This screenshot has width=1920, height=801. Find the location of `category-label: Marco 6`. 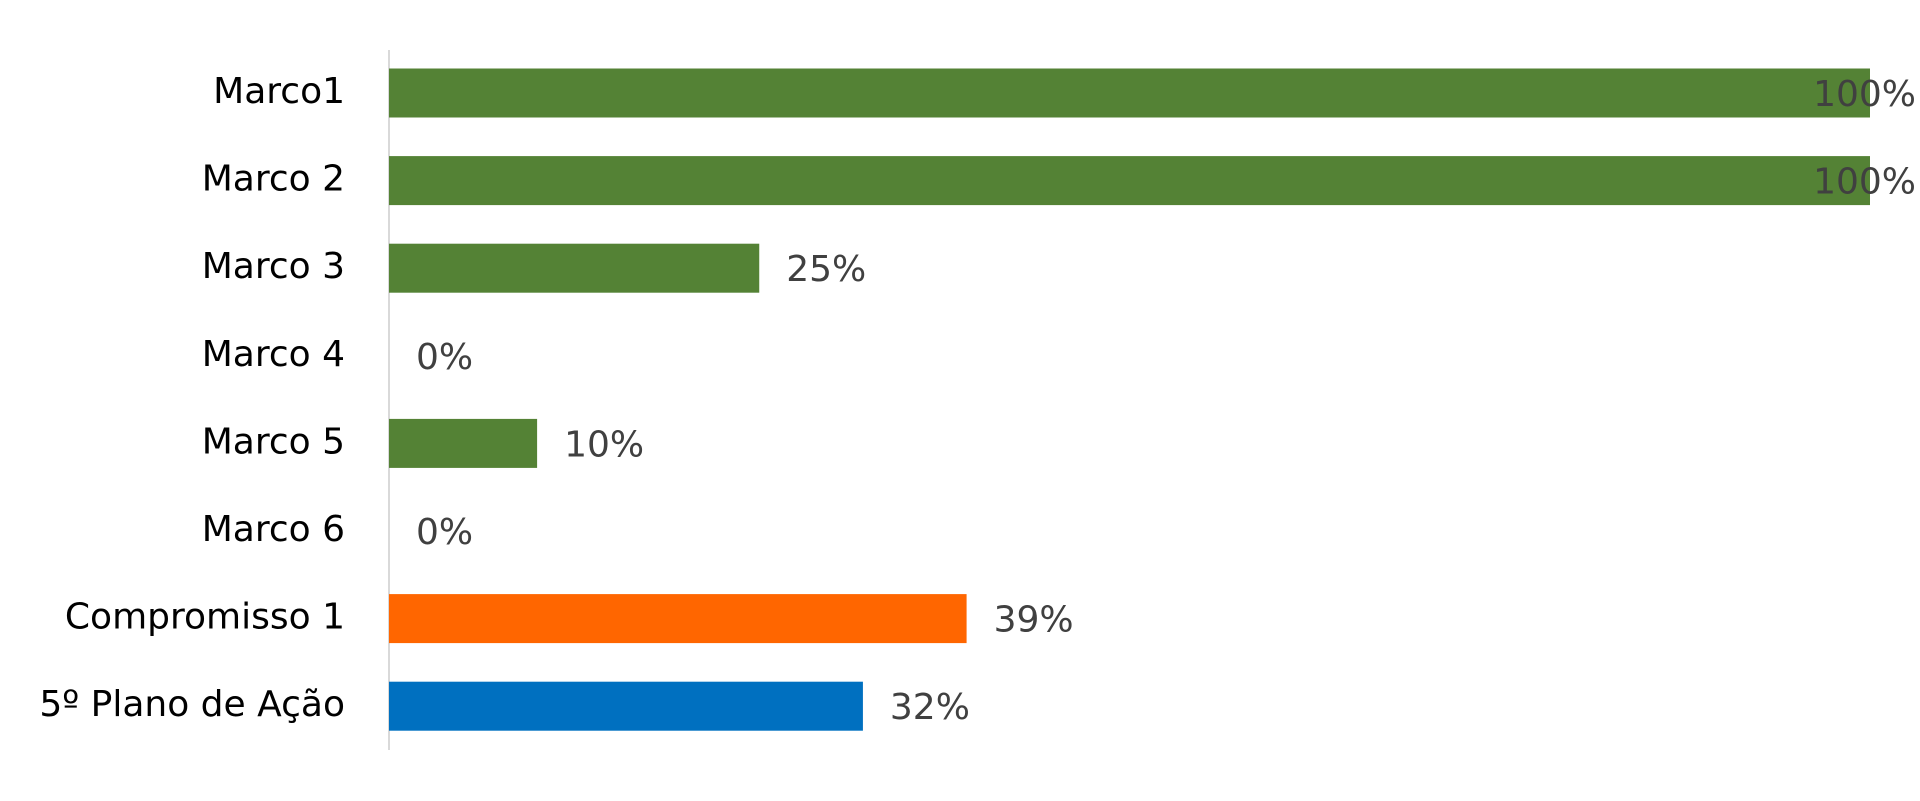

category-label: Marco 6 is located at coordinates (273, 529).